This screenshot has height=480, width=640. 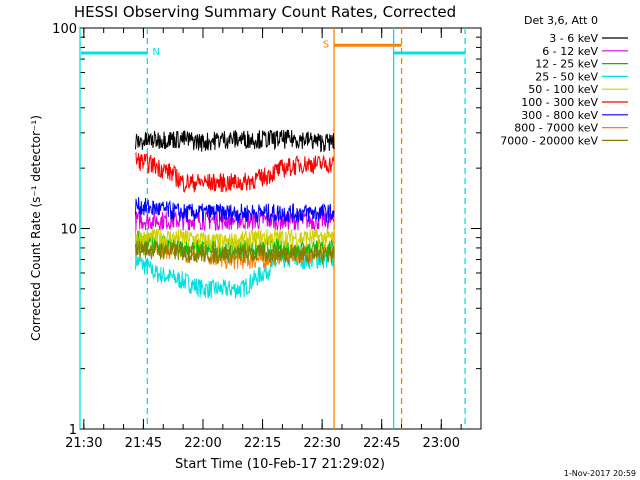 I want to click on x-tick-label: 21:30, so click(x=83, y=443).